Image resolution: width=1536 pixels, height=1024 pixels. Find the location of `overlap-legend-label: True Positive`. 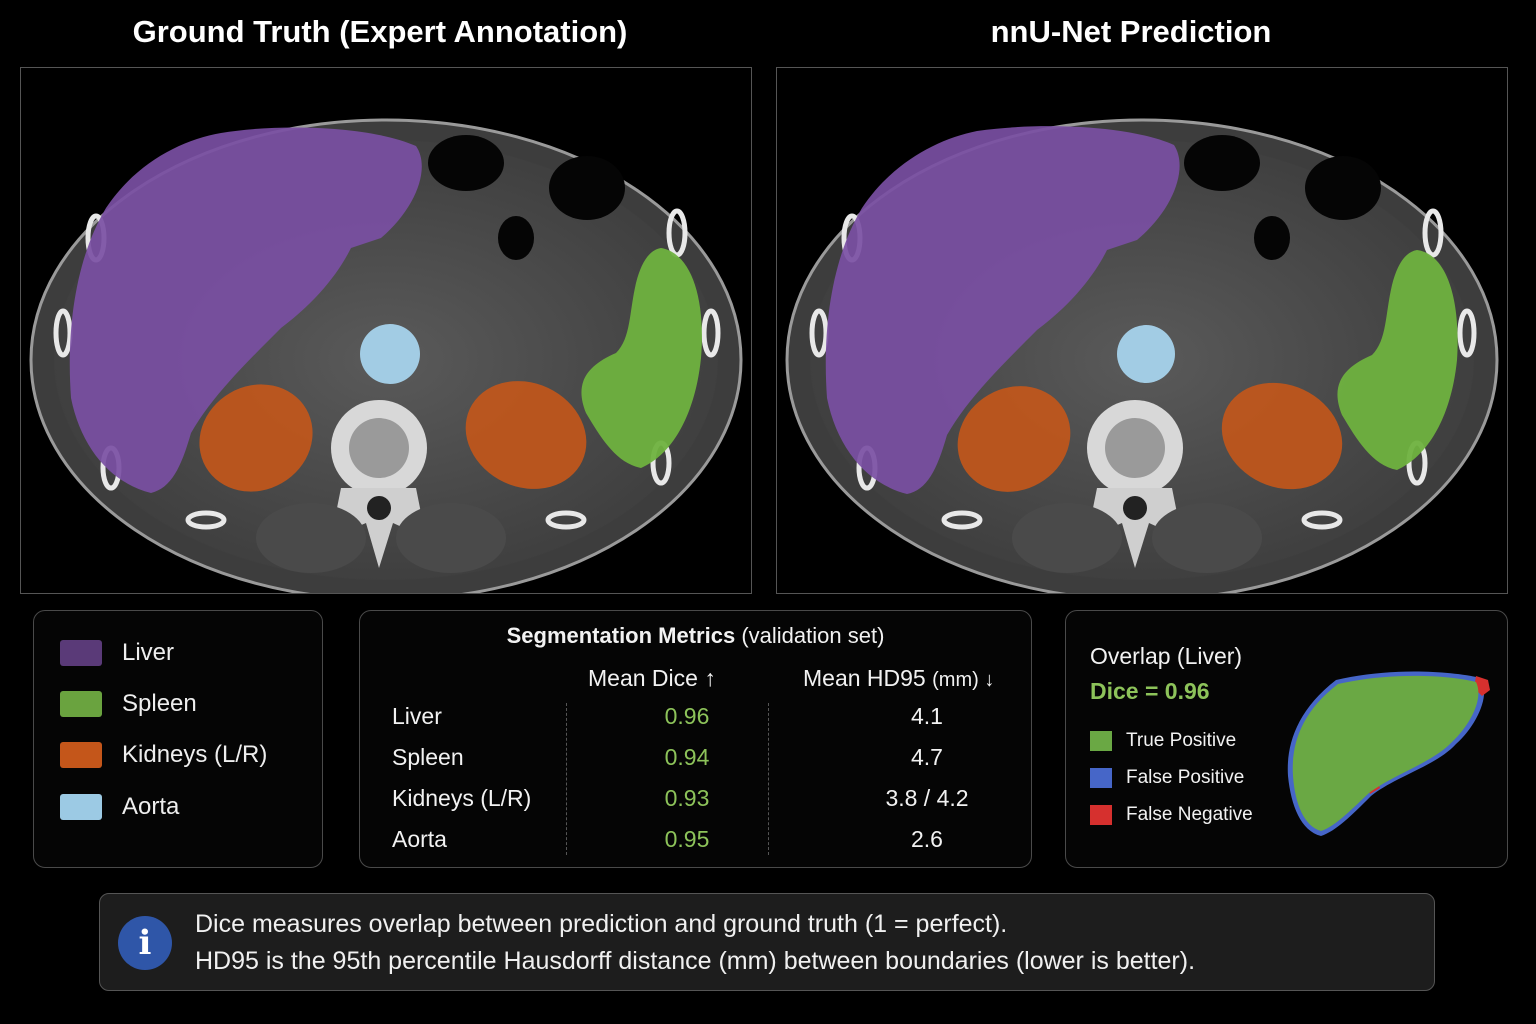

overlap-legend-label: True Positive is located at coordinates (1181, 740).